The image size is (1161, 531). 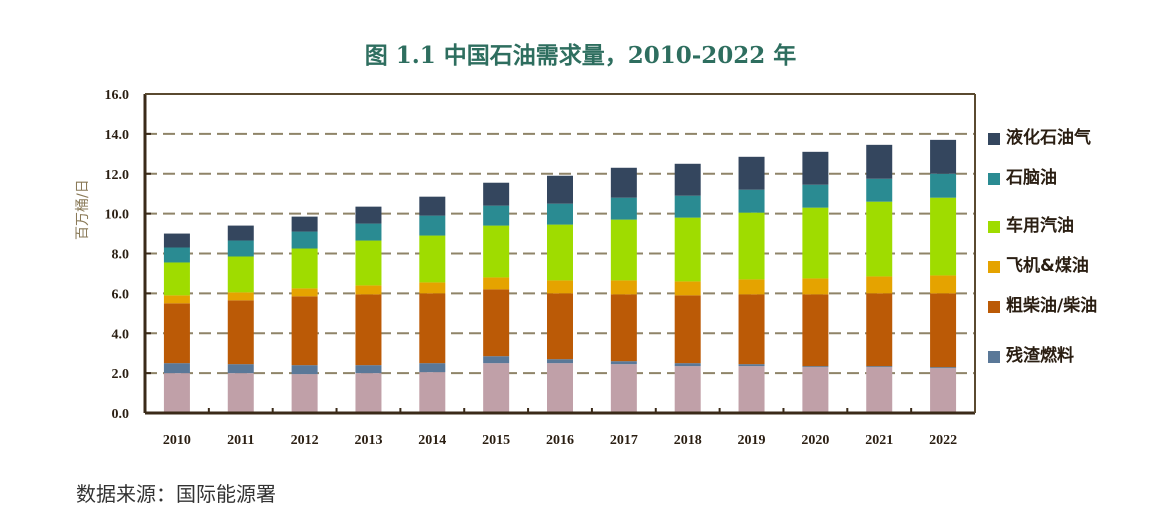 What do you see at coordinates (117, 135) in the screenshot?
I see `y-tick-label: 14.0` at bounding box center [117, 135].